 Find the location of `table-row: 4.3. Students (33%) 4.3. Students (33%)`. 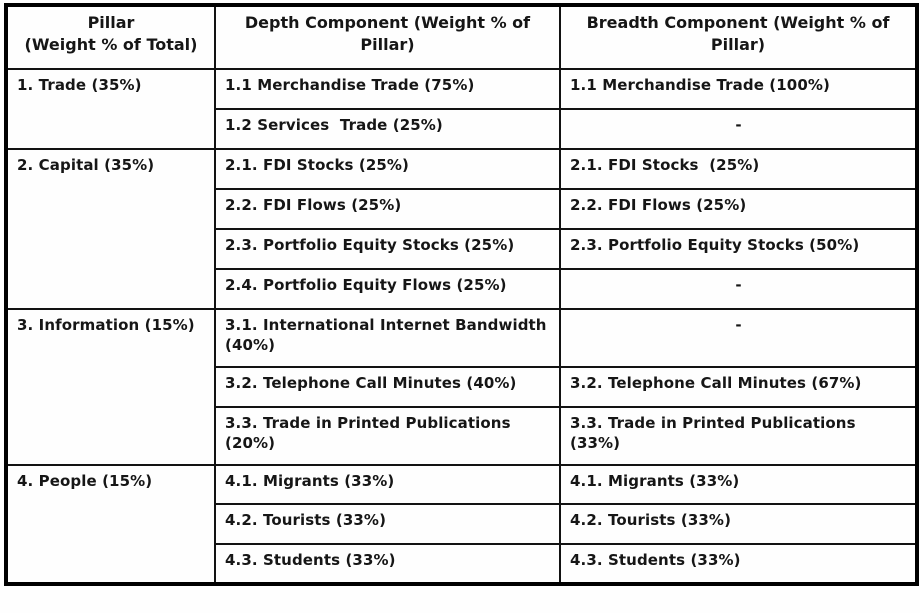

table-row: 4.3. Students (33%) 4.3. Students (33%) is located at coordinates (462, 564).